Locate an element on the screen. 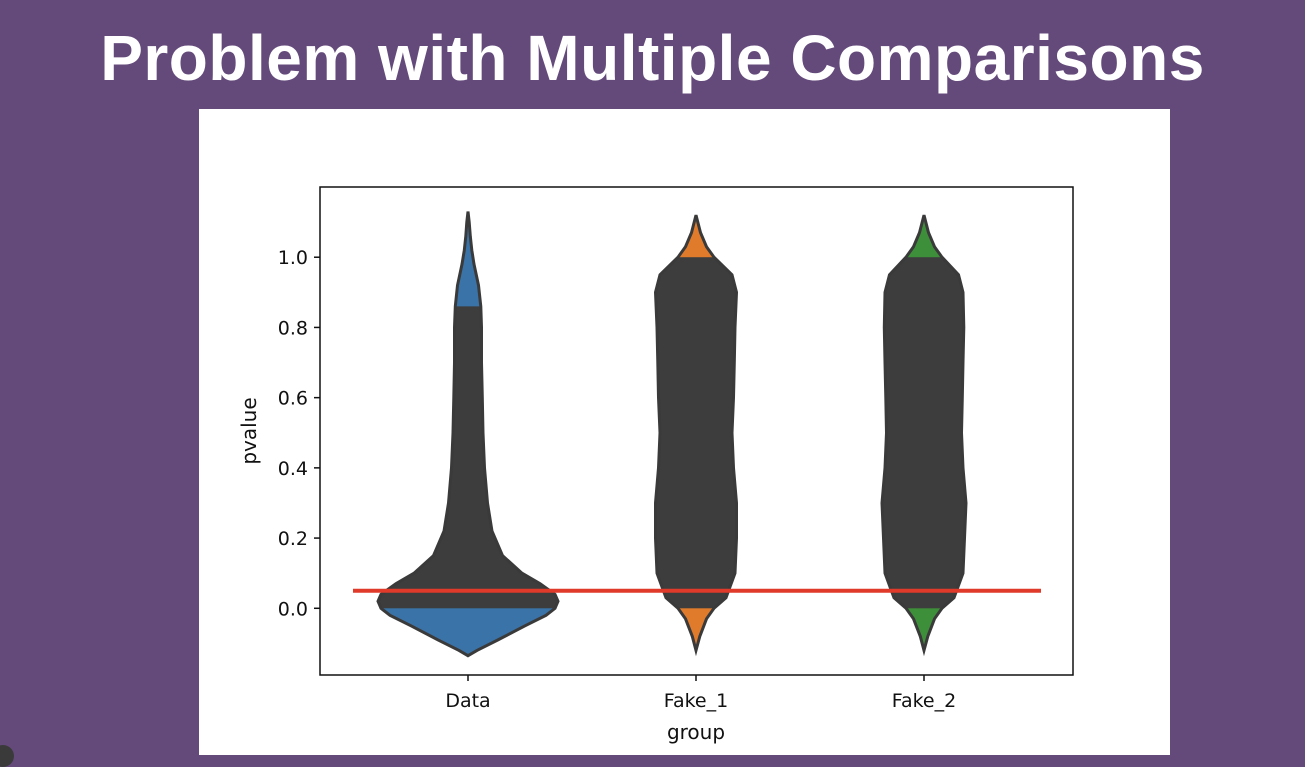 Image resolution: width=1305 pixels, height=767 pixels. x-axis-label: group is located at coordinates (696, 732).